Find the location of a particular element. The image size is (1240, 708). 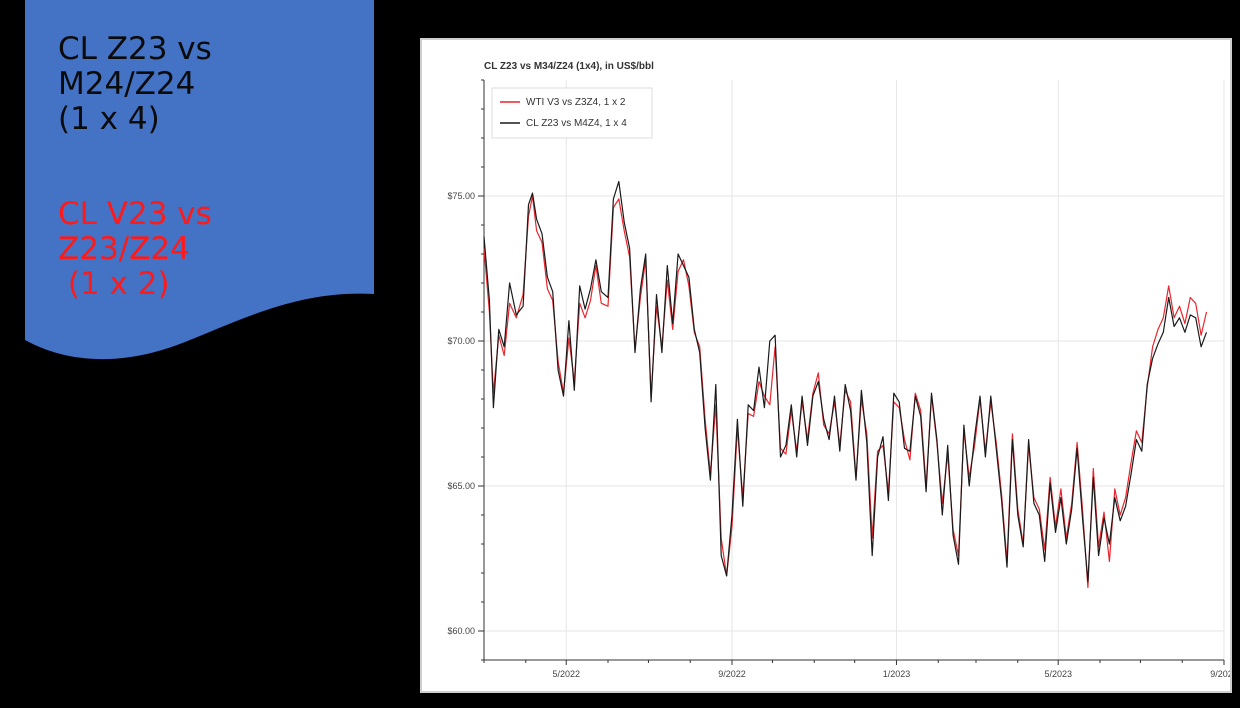

x-tick-label: 9/2022 is located at coordinates (732, 674).